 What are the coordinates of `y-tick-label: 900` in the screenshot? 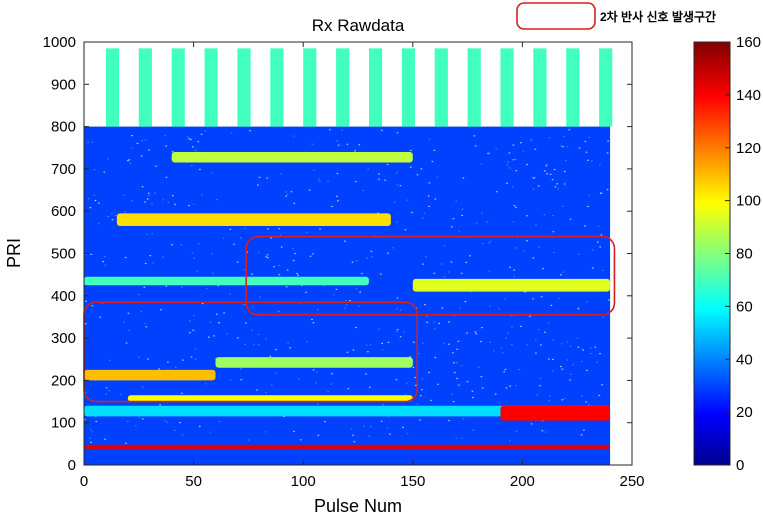 It's located at (63, 84).